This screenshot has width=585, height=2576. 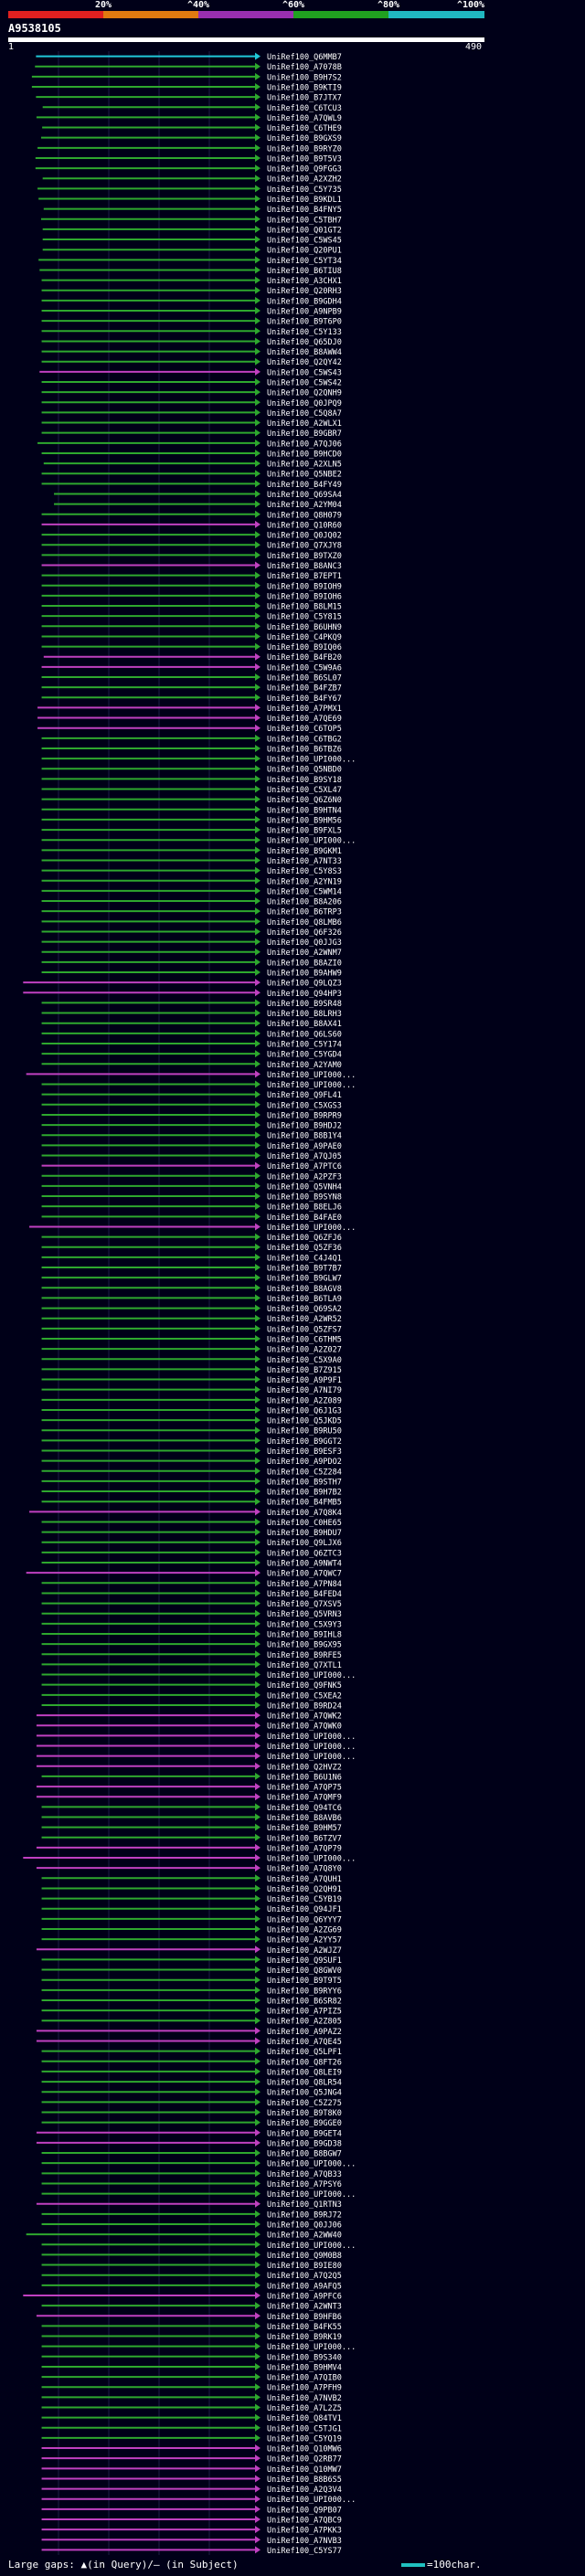 I want to click on hit-label: UniRef100_A7QE45, so click(x=304, y=2042).